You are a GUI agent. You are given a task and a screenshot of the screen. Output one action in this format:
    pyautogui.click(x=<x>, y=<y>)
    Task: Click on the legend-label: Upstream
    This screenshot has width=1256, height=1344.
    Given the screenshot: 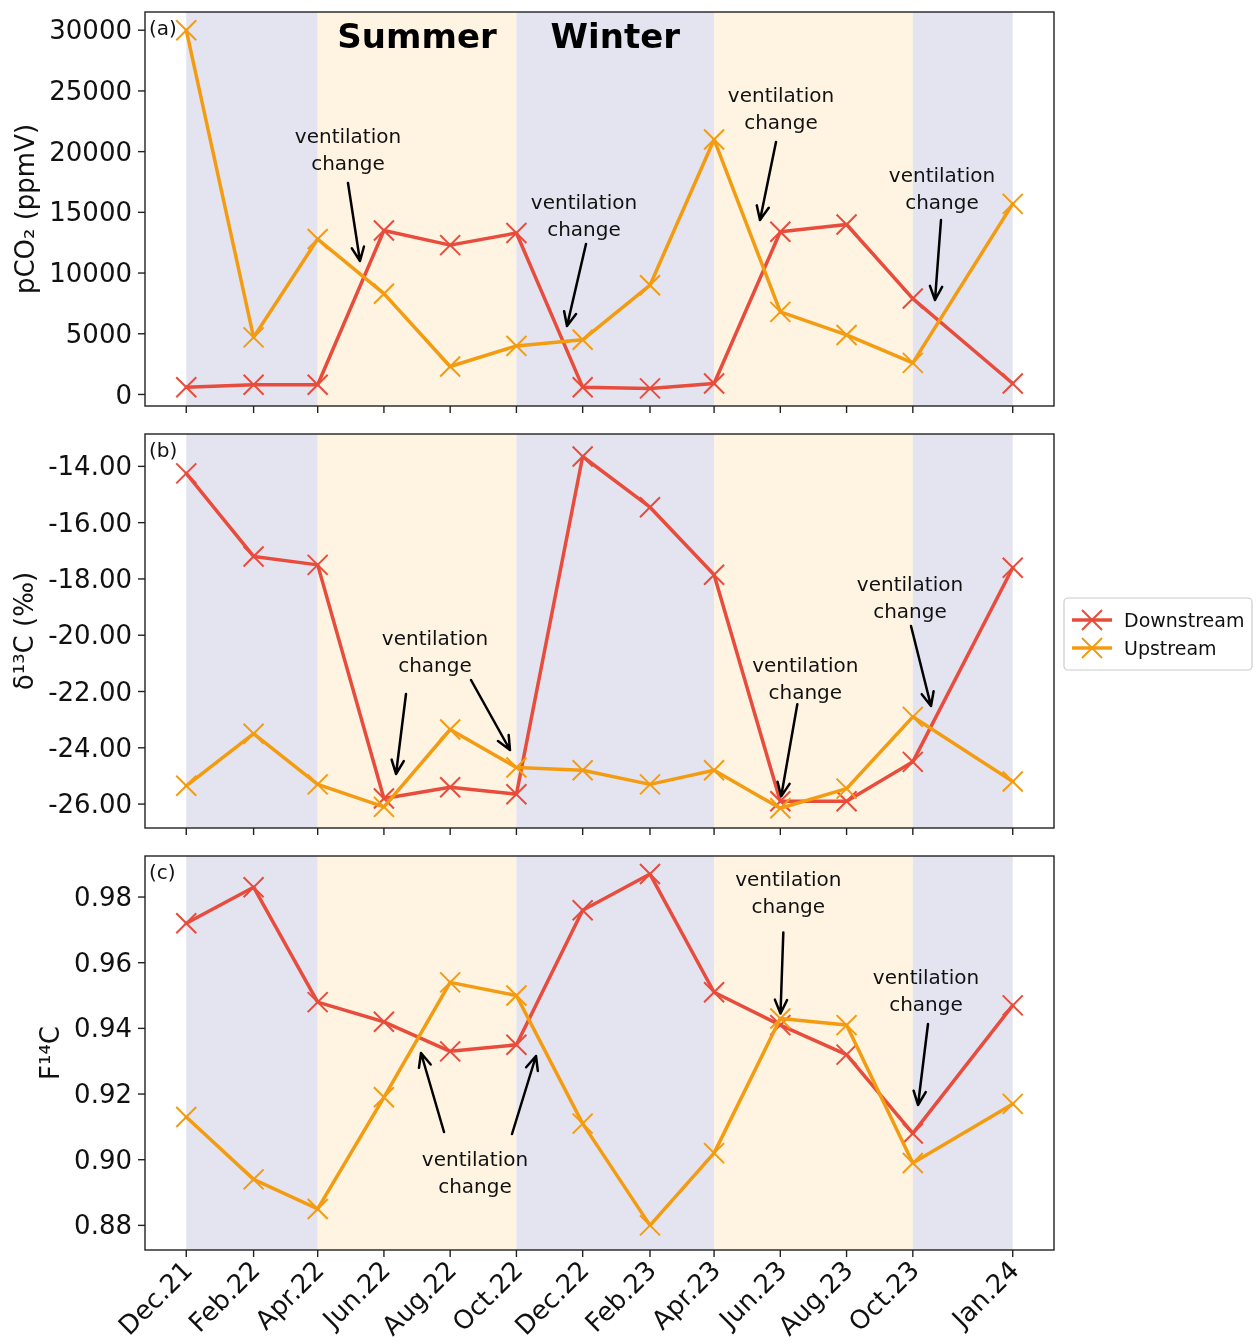 What is the action you would take?
    pyautogui.click(x=1170, y=647)
    